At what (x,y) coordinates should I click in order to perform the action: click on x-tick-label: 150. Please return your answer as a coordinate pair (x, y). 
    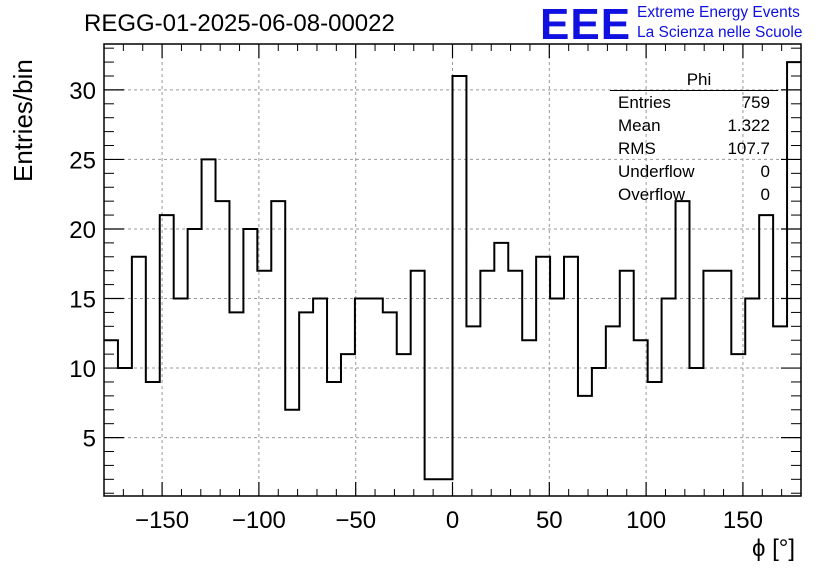
    Looking at the image, I should click on (743, 520).